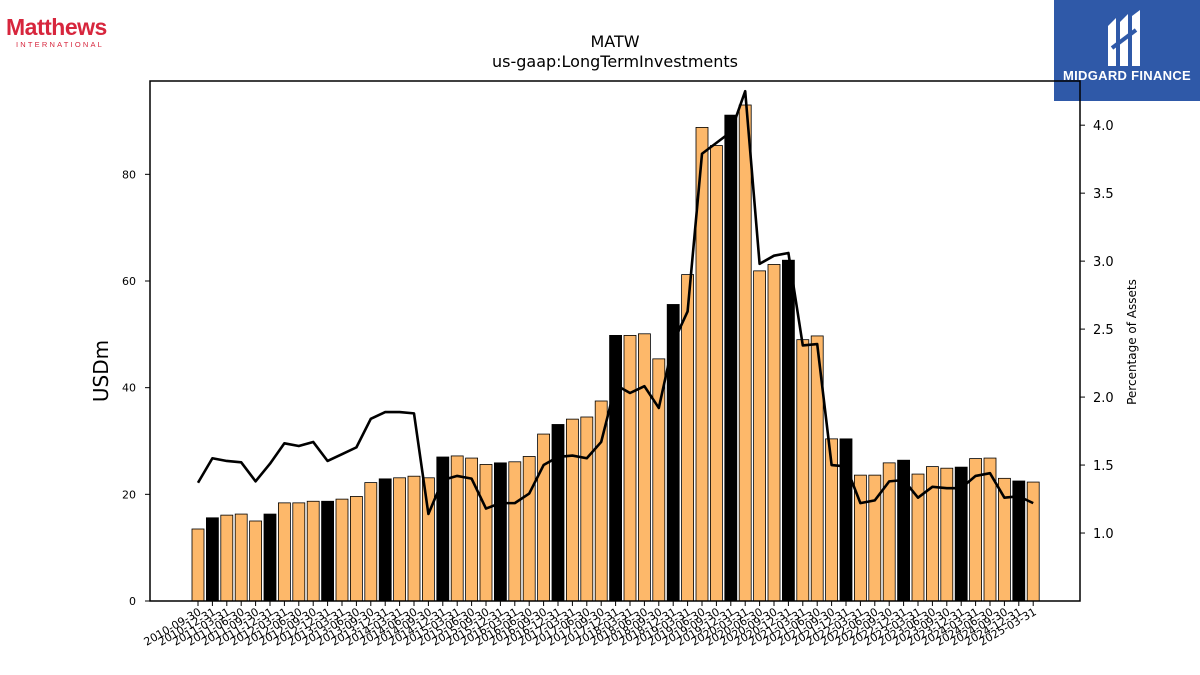  What do you see at coordinates (1103, 194) in the screenshot?
I see `y2-tick-label: 3.5` at bounding box center [1103, 194].